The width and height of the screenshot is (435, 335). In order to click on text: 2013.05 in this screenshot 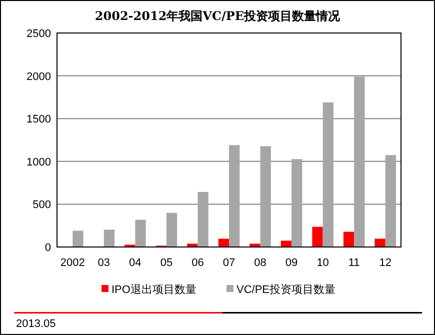, I will do `click(36, 324)`.